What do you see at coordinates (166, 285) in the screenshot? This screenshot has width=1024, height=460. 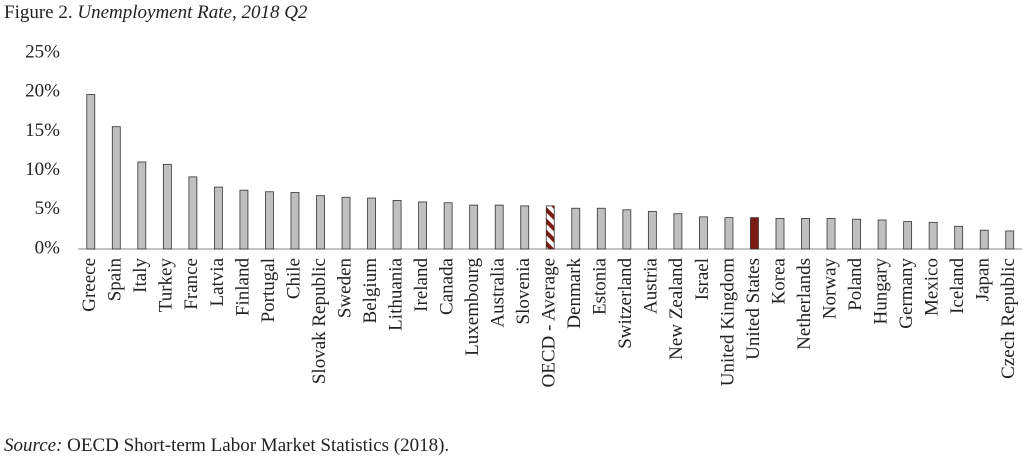 I see `x-tick-label: Turkey` at bounding box center [166, 285].